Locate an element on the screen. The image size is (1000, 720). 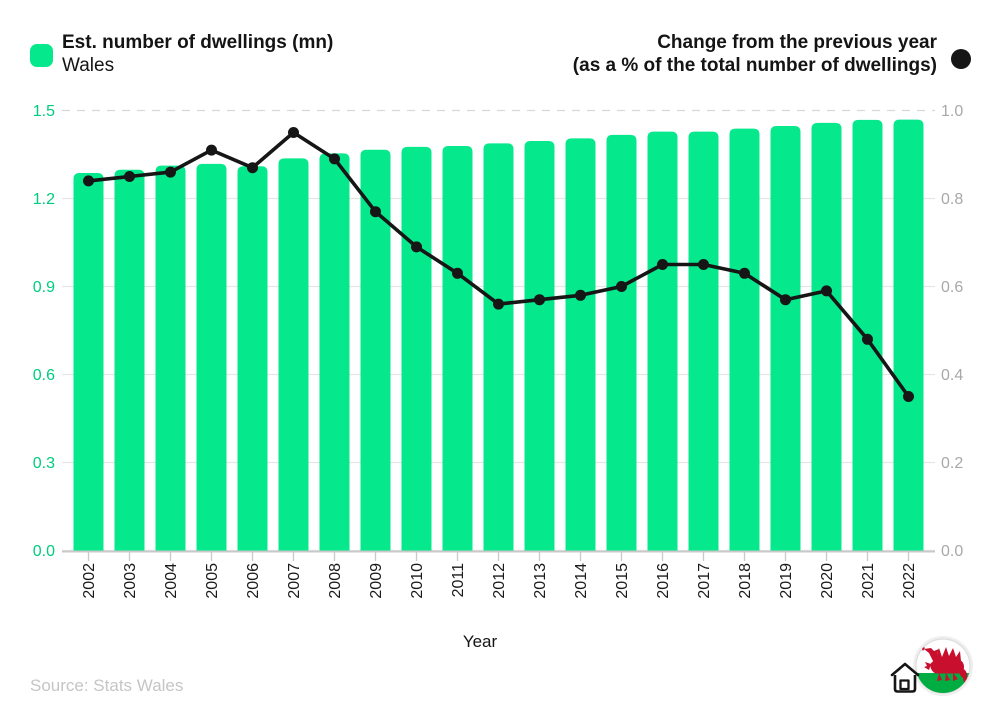
source-note: Source: Stats Wales is located at coordinates (107, 685).